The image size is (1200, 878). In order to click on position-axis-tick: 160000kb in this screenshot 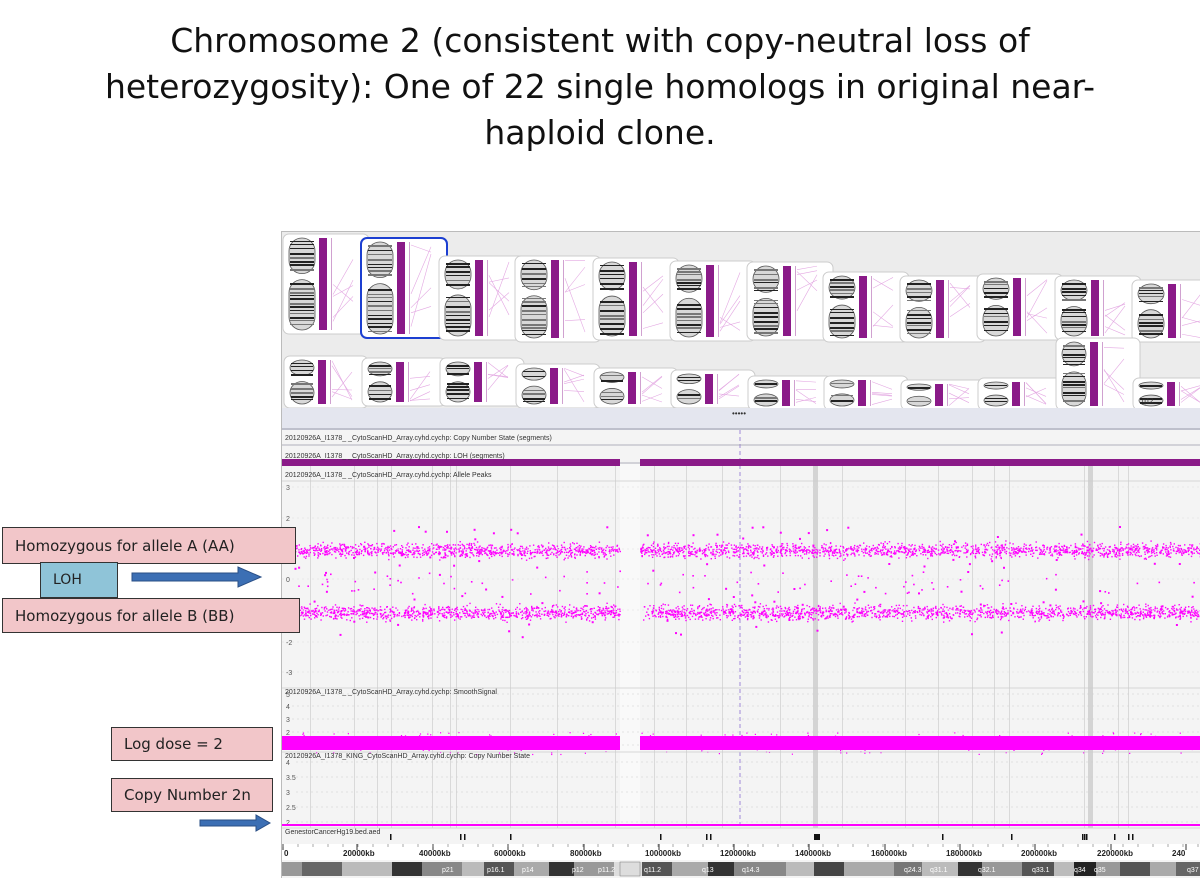, I will do `click(889, 853)`.